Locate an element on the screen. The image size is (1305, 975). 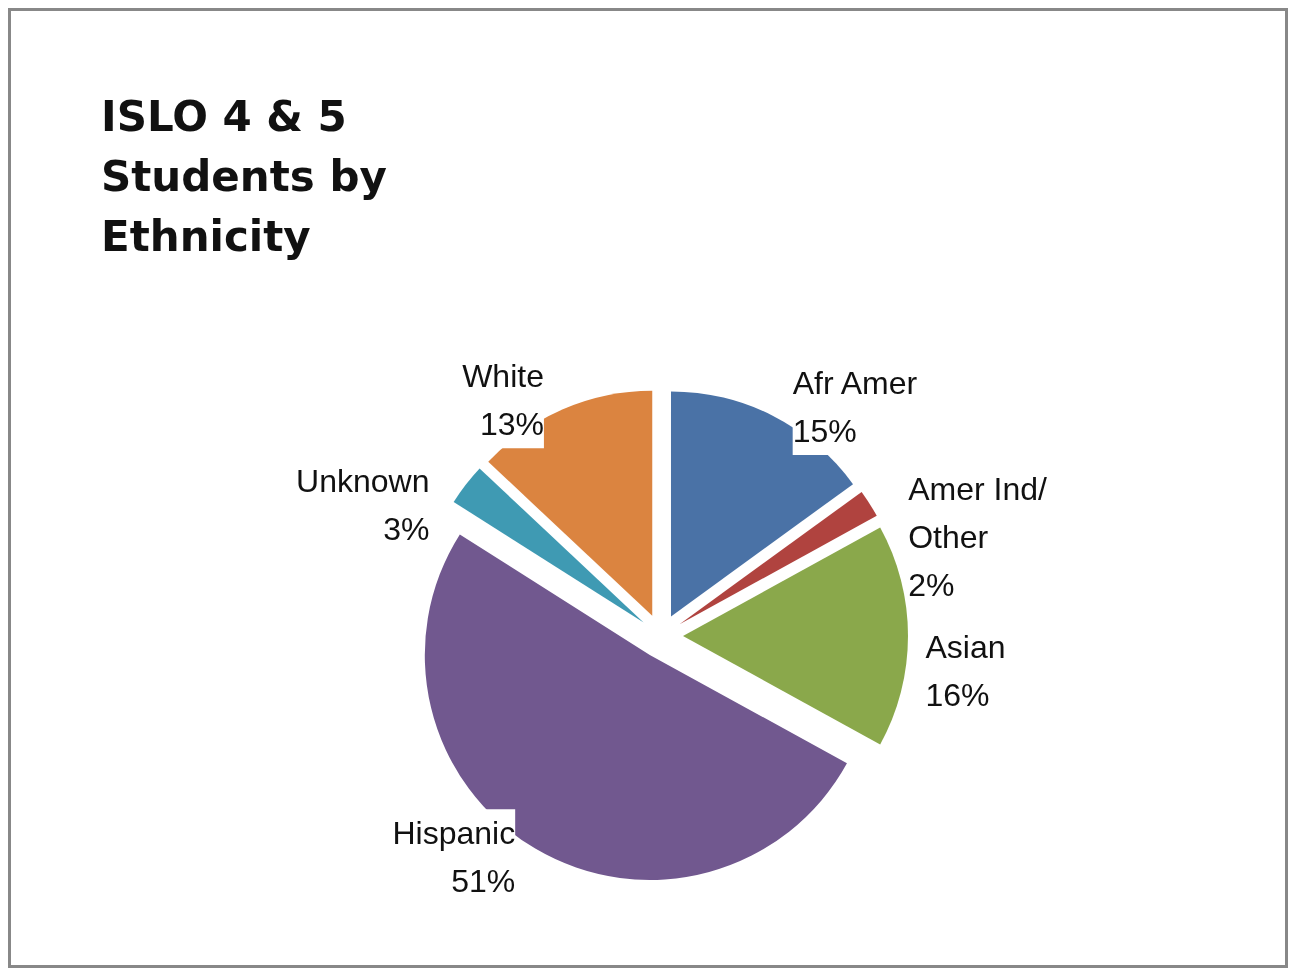
data-label: 16% is located at coordinates (957, 694).